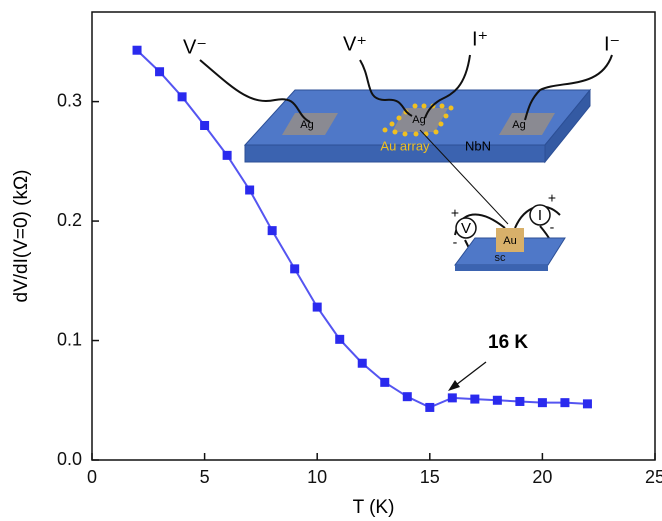  Describe the element at coordinates (501, 258) in the screenshot. I see `inset-label: sc` at that location.